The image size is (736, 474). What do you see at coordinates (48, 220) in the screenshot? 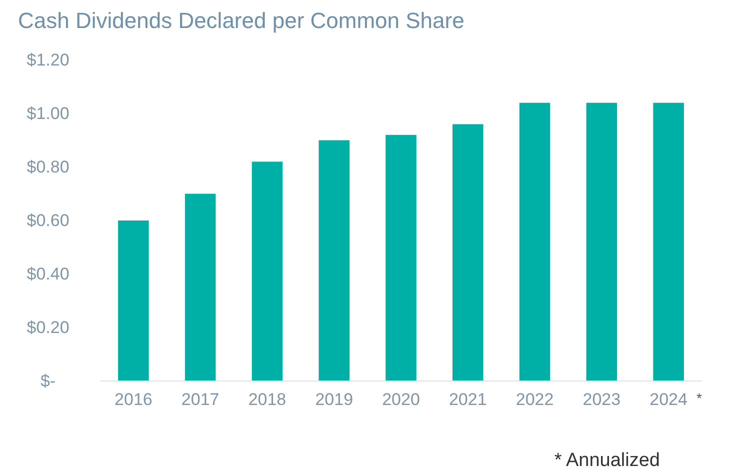
I see `y-tick-label: $0.60` at bounding box center [48, 220].